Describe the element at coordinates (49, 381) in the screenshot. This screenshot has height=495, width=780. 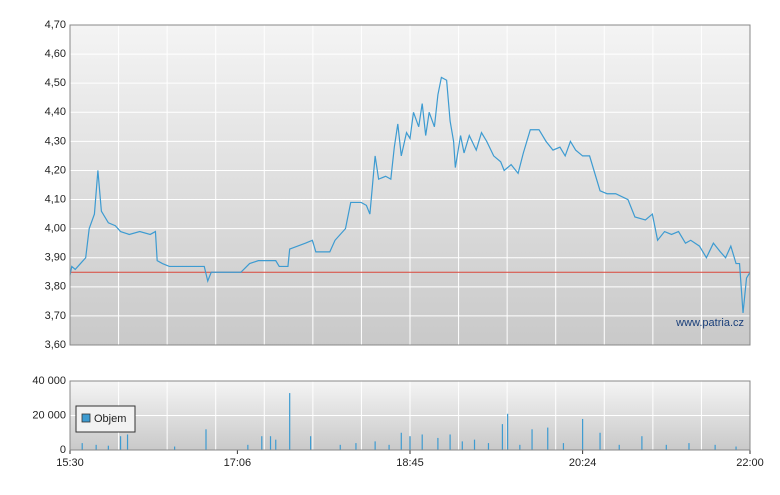
I see `y-tick-label: 40 000` at that location.